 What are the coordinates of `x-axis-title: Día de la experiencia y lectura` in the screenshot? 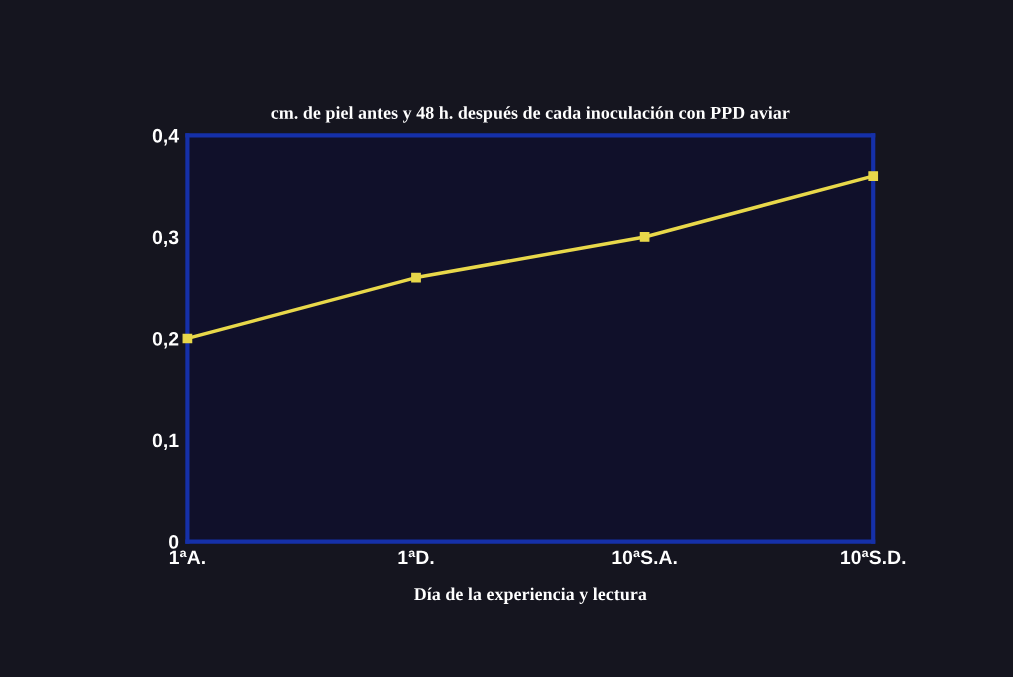 It's located at (530, 595).